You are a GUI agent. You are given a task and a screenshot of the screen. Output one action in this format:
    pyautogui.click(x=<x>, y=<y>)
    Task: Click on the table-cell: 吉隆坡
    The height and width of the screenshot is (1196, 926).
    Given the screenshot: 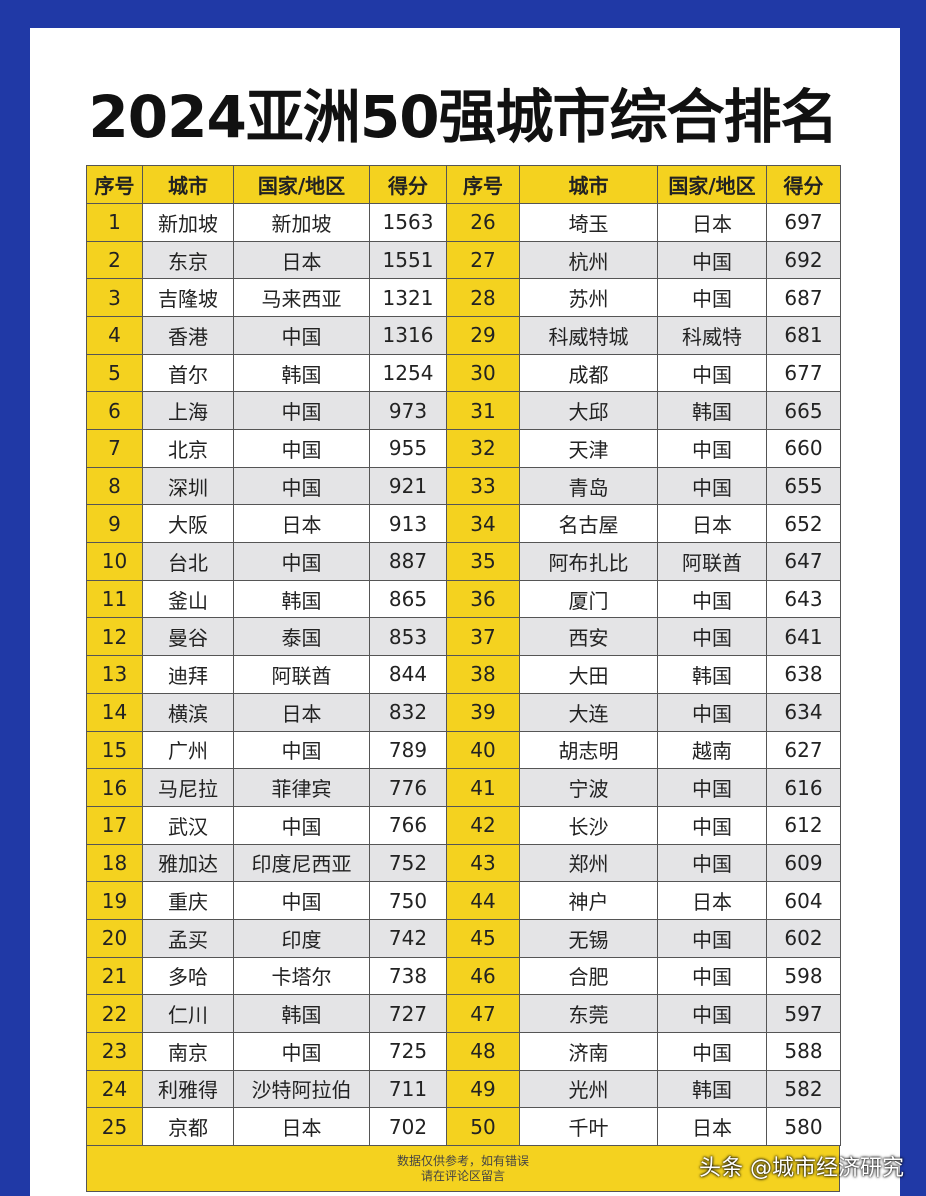 What is the action you would take?
    pyautogui.click(x=188, y=298)
    